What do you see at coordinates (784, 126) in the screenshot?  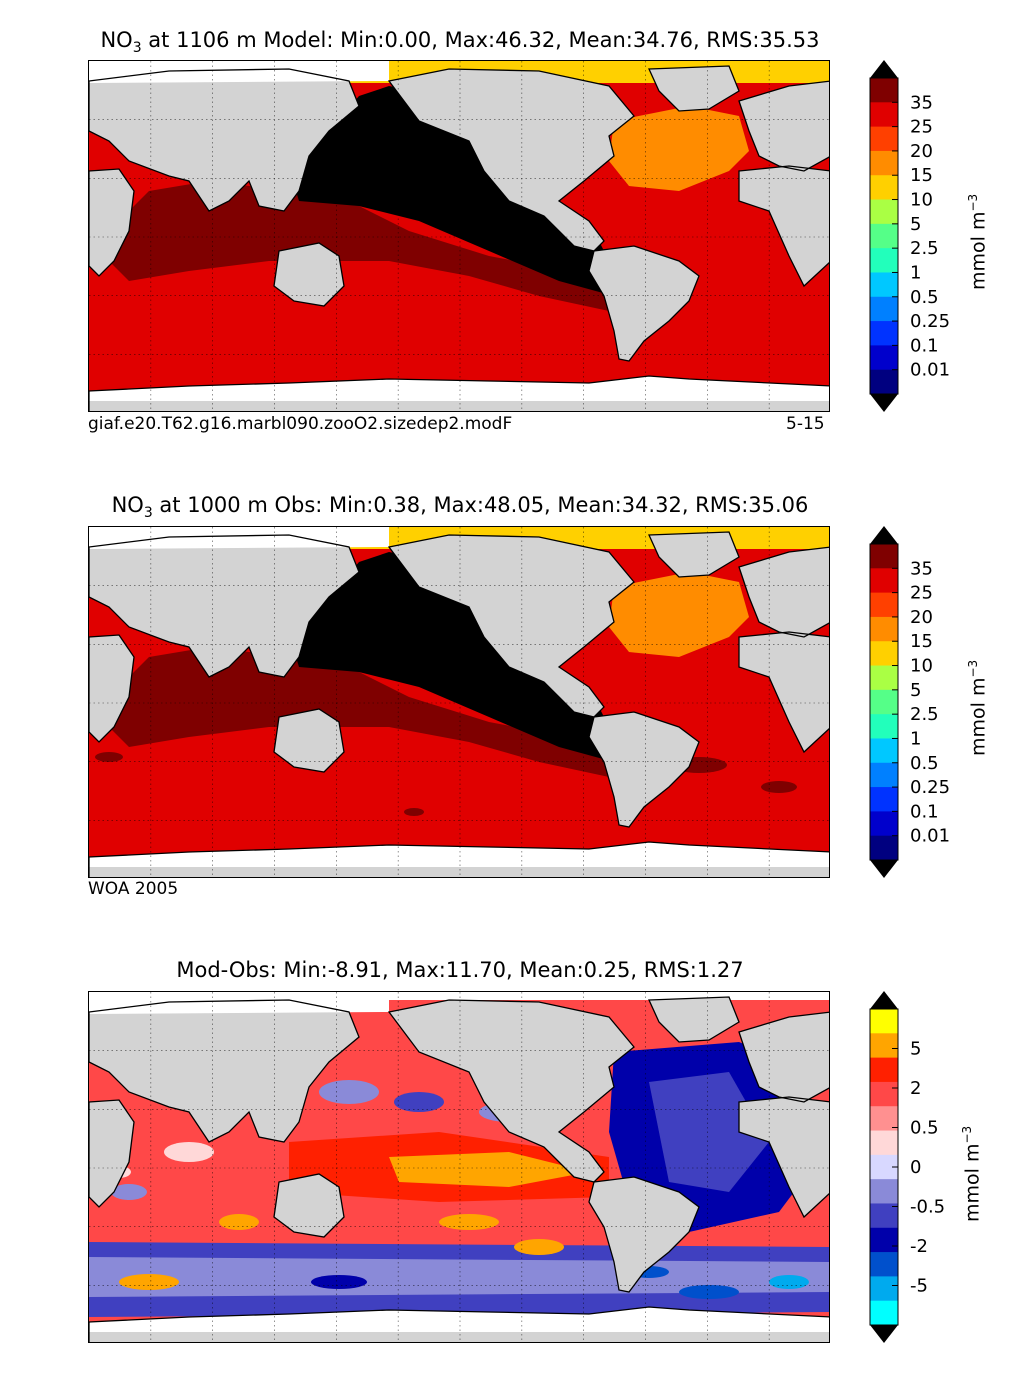 I see `land-europe` at bounding box center [784, 126].